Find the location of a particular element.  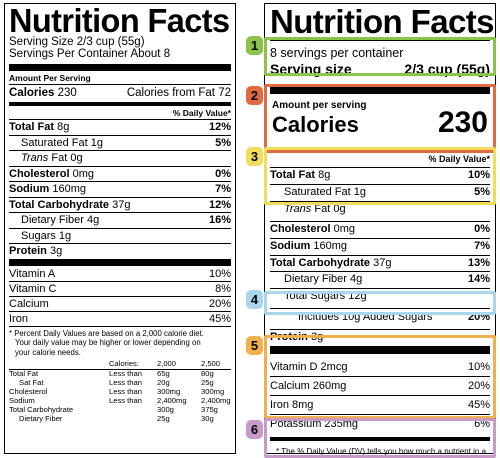

table-cell: 375g is located at coordinates (209, 409).